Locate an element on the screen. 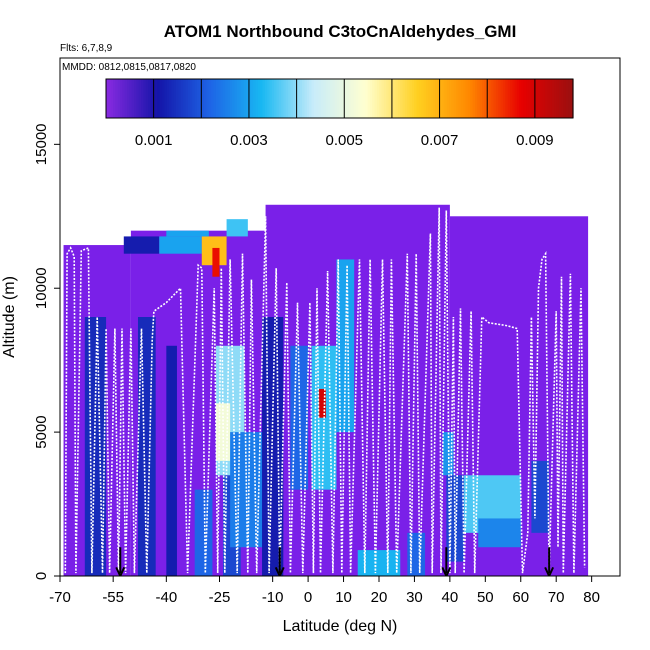  y-tick-label: 15000 is located at coordinates (41, 144).